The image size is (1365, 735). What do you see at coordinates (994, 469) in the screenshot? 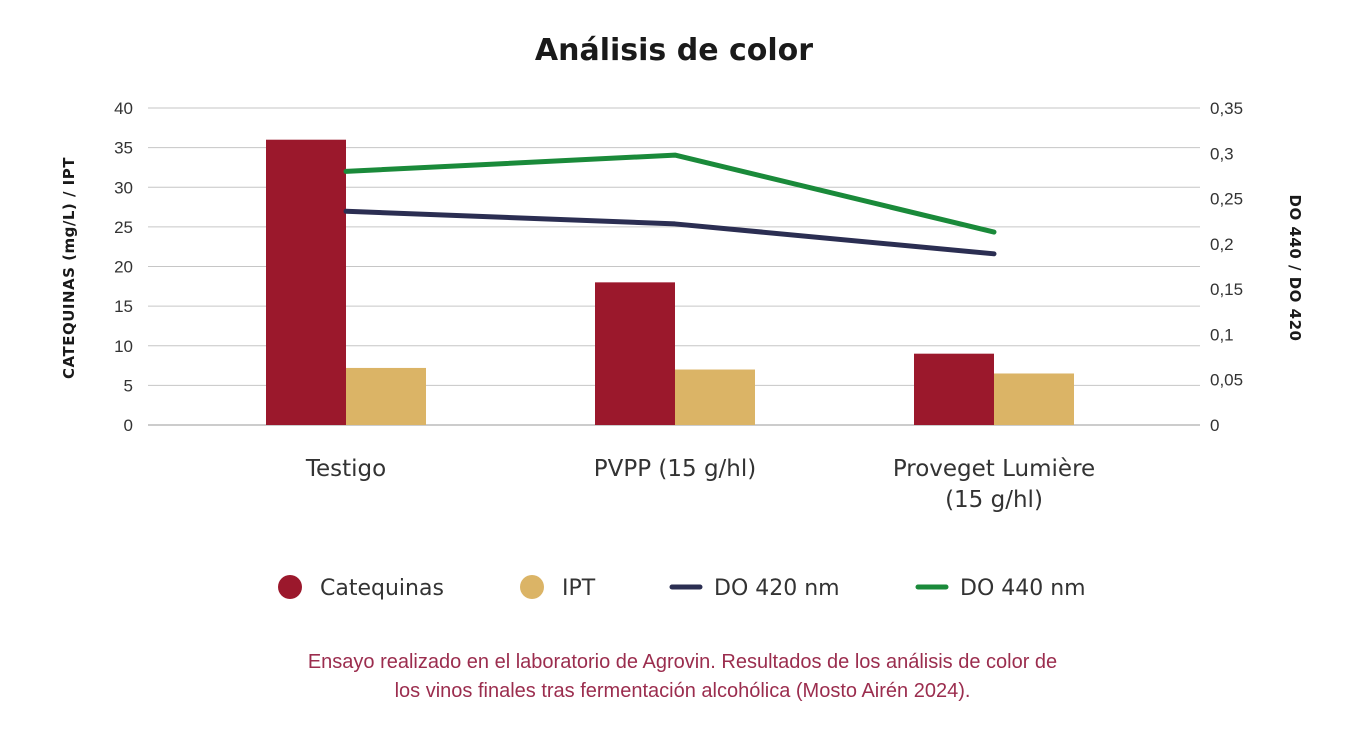
I see `category-label: Proveget Lumière` at bounding box center [994, 469].